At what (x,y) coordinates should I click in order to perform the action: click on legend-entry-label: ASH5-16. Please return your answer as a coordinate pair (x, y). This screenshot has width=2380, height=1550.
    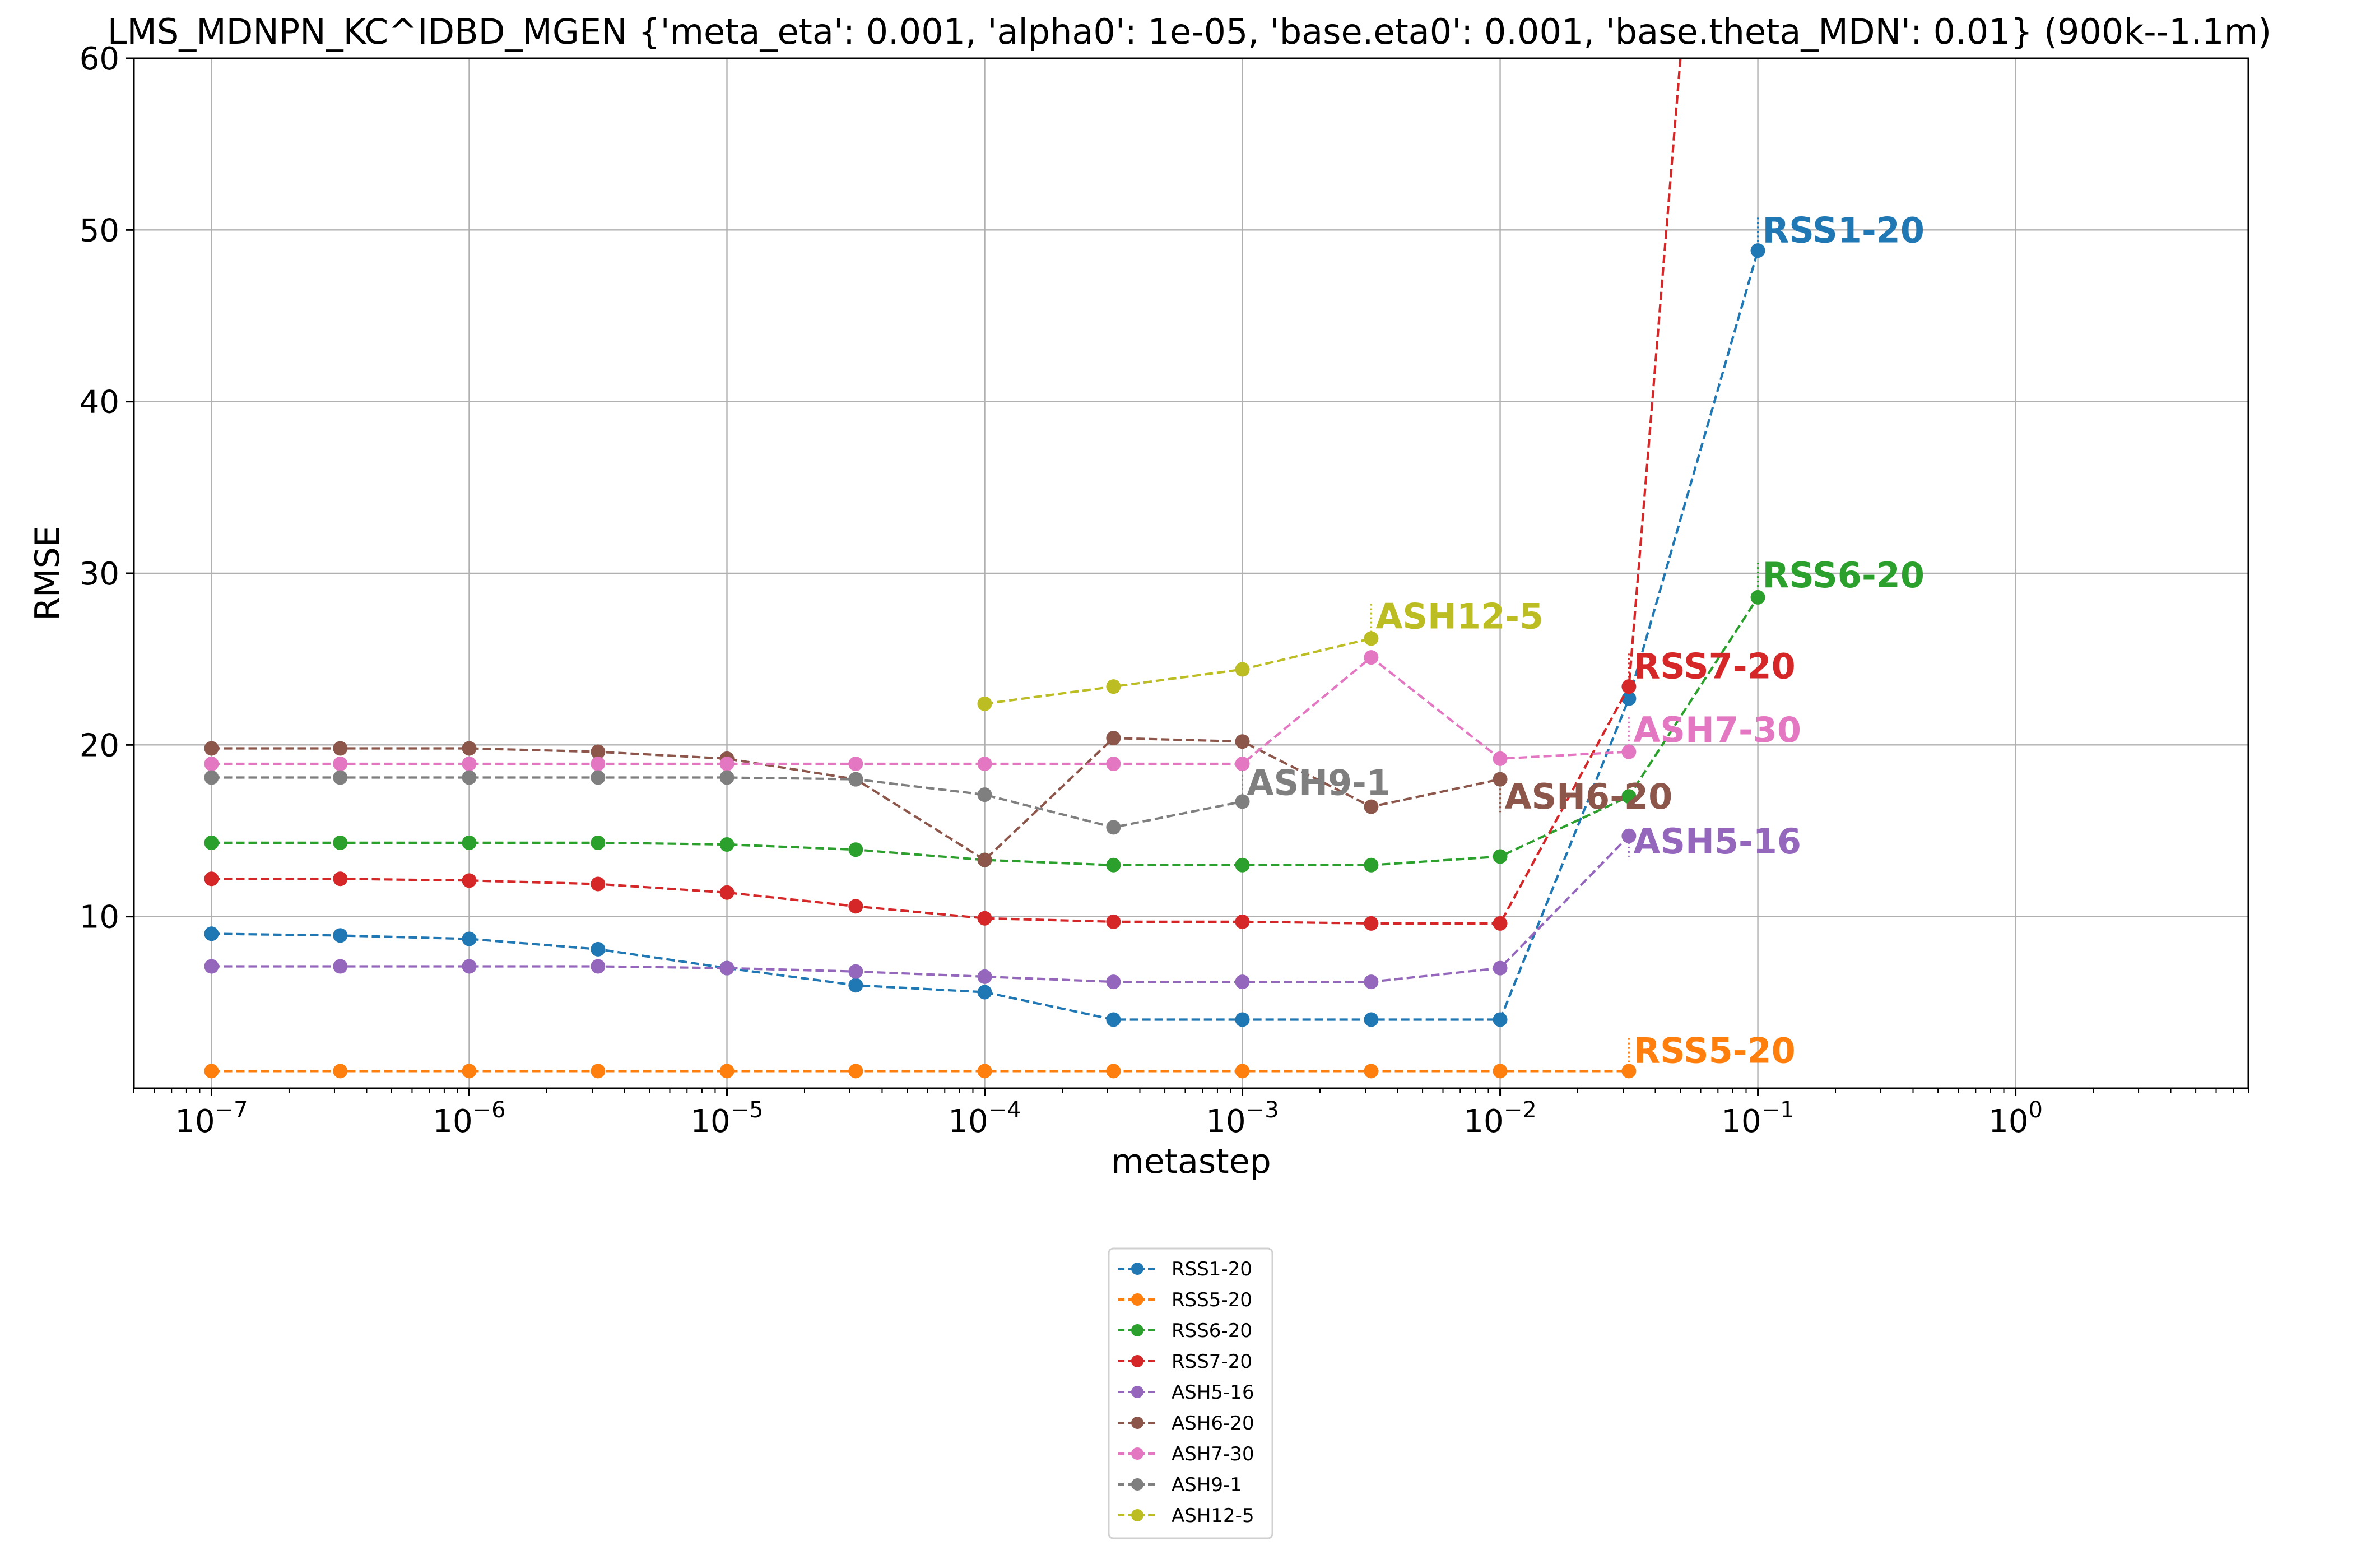
    Looking at the image, I should click on (1213, 1392).